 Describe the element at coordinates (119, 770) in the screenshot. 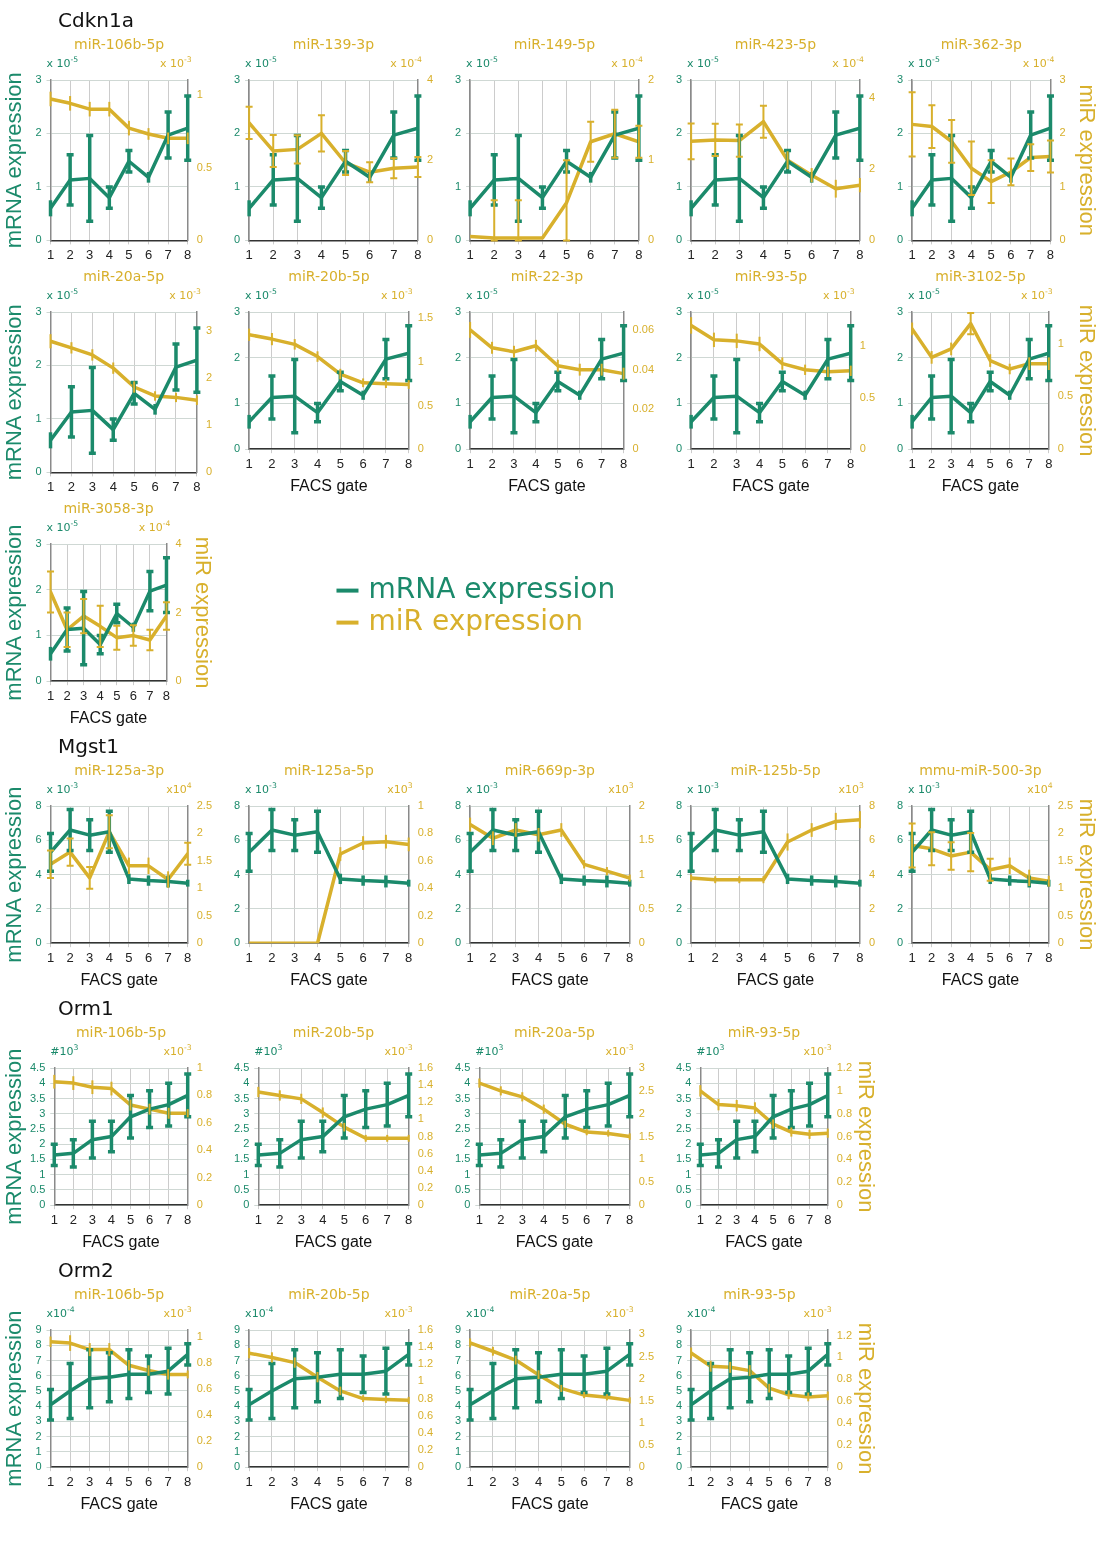

I see `chart-title: miR-125a-3p` at that location.